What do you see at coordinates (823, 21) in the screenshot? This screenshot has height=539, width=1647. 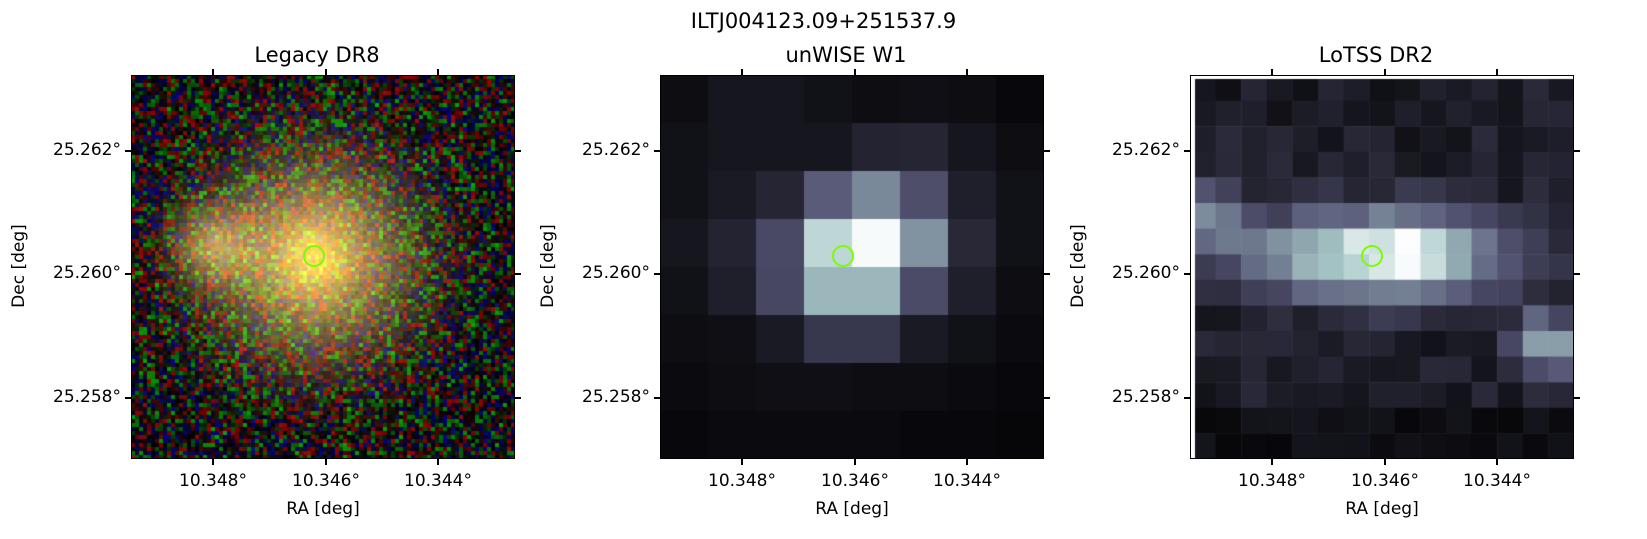 I see `figure-title: ILTJ004123.09+251537.9` at bounding box center [823, 21].